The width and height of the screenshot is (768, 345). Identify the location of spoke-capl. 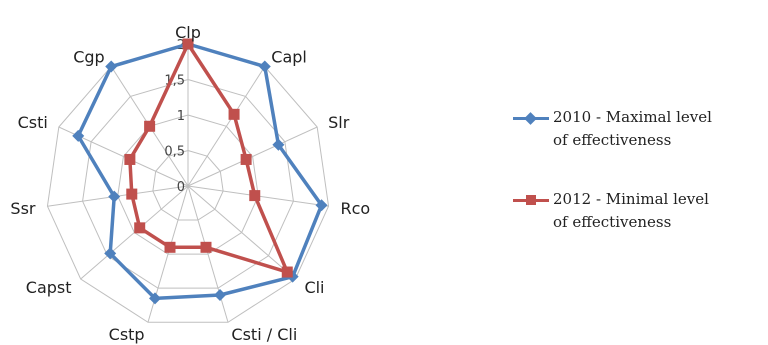
(226, 126).